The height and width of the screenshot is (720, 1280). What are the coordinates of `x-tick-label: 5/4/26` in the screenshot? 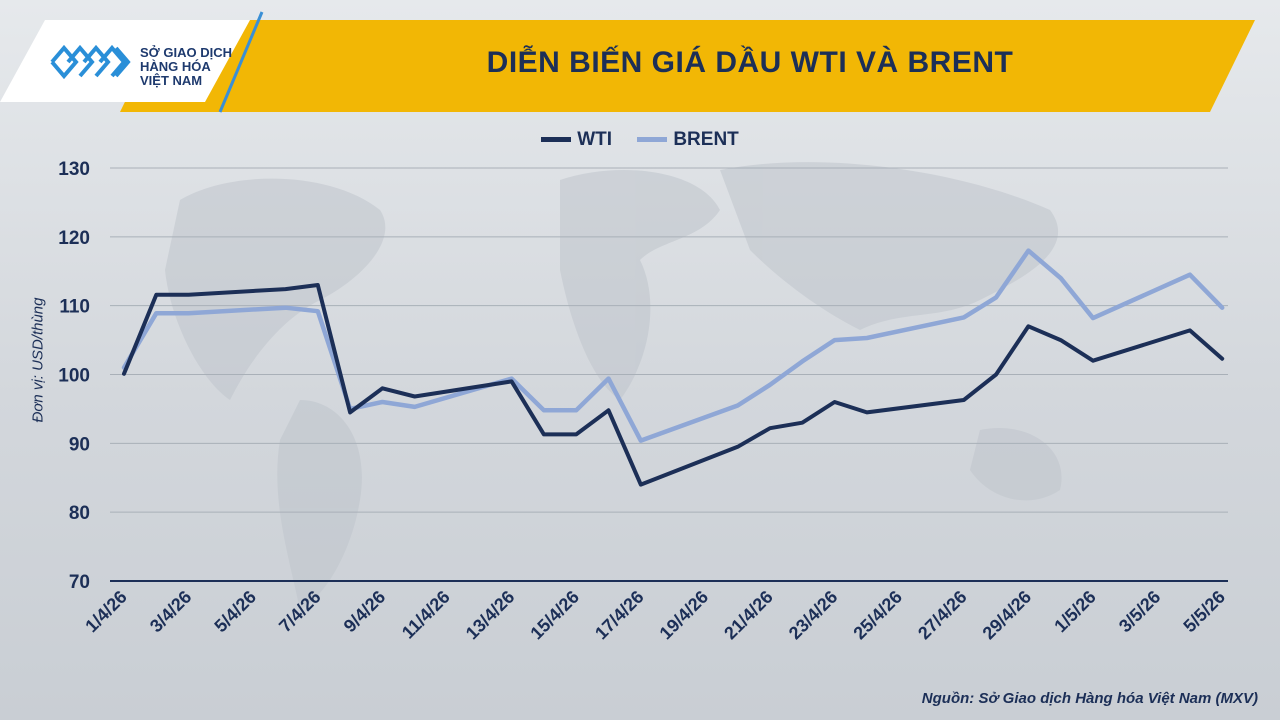 It's located at (235, 612).